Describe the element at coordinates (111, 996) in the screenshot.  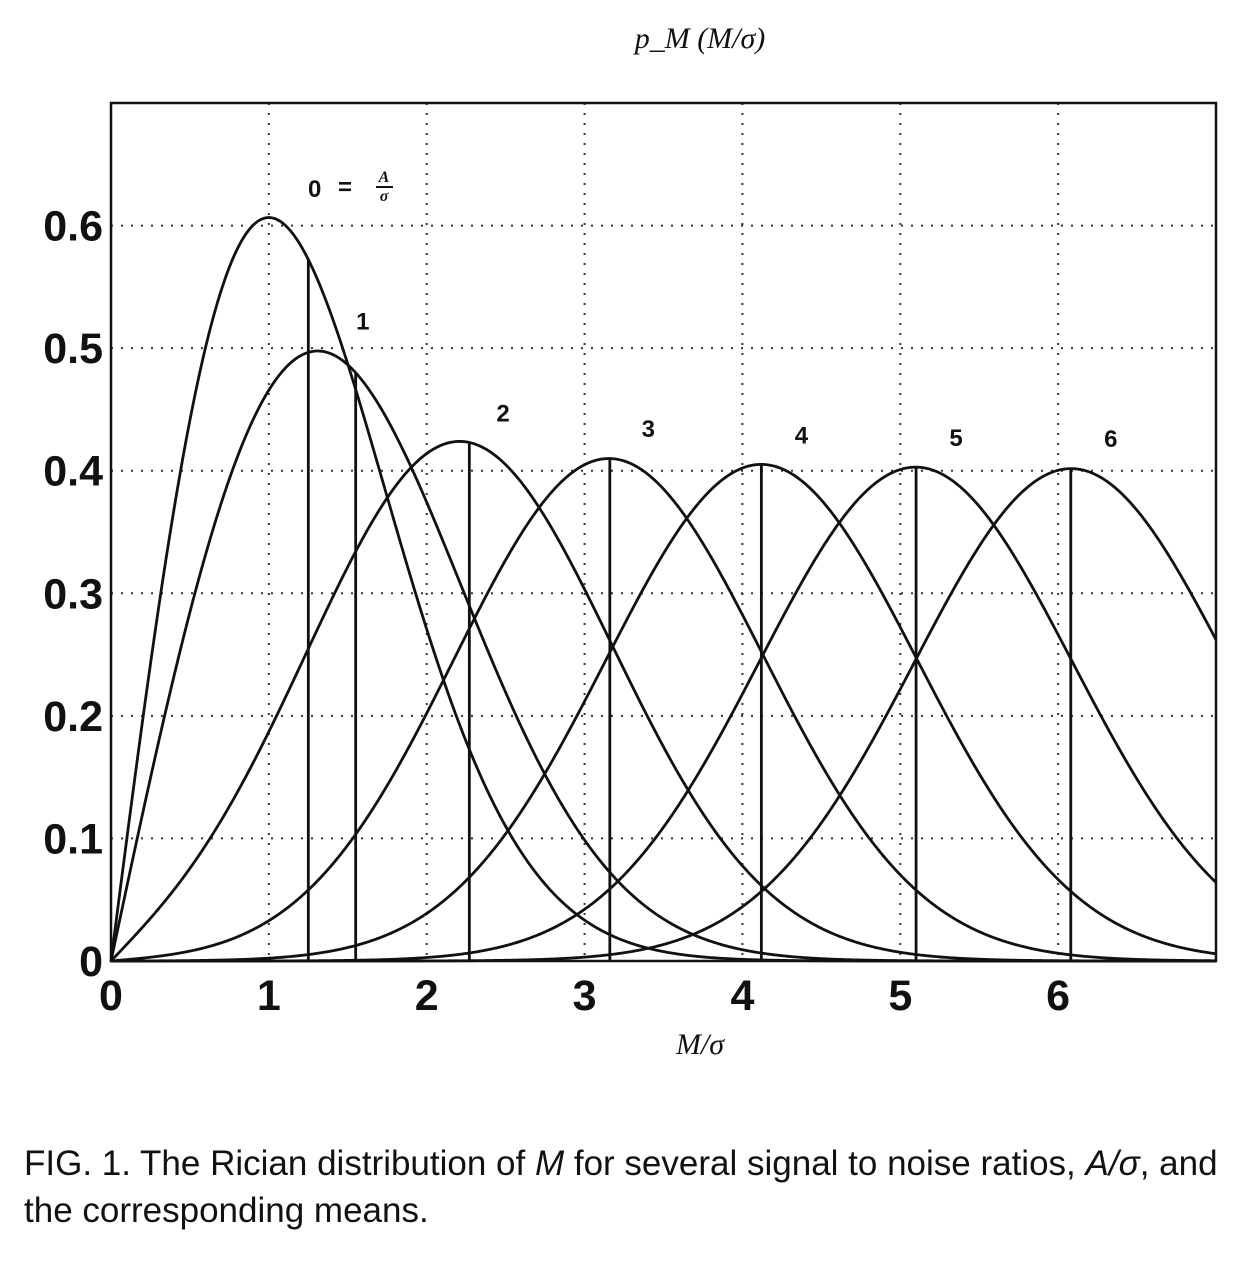
I see `x-tick-label-0: 0` at that location.